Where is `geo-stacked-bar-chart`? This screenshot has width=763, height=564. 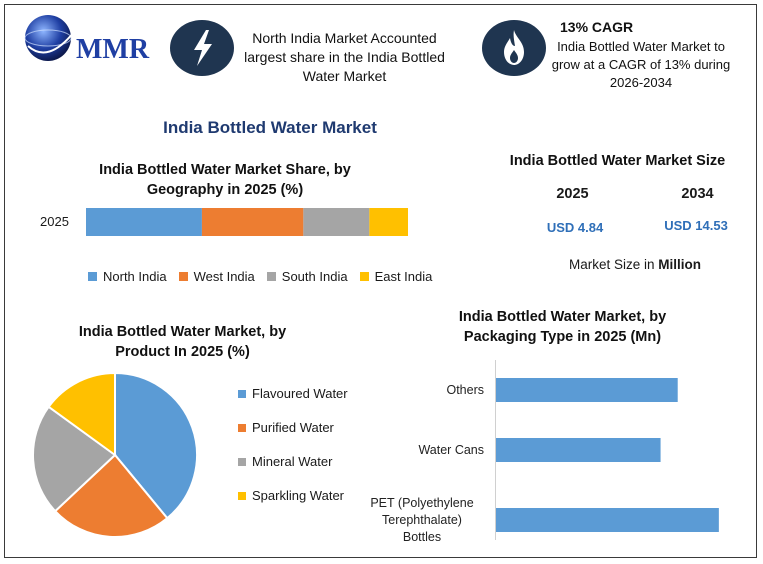
geo-stacked-bar-chart is located at coordinates (247, 222).